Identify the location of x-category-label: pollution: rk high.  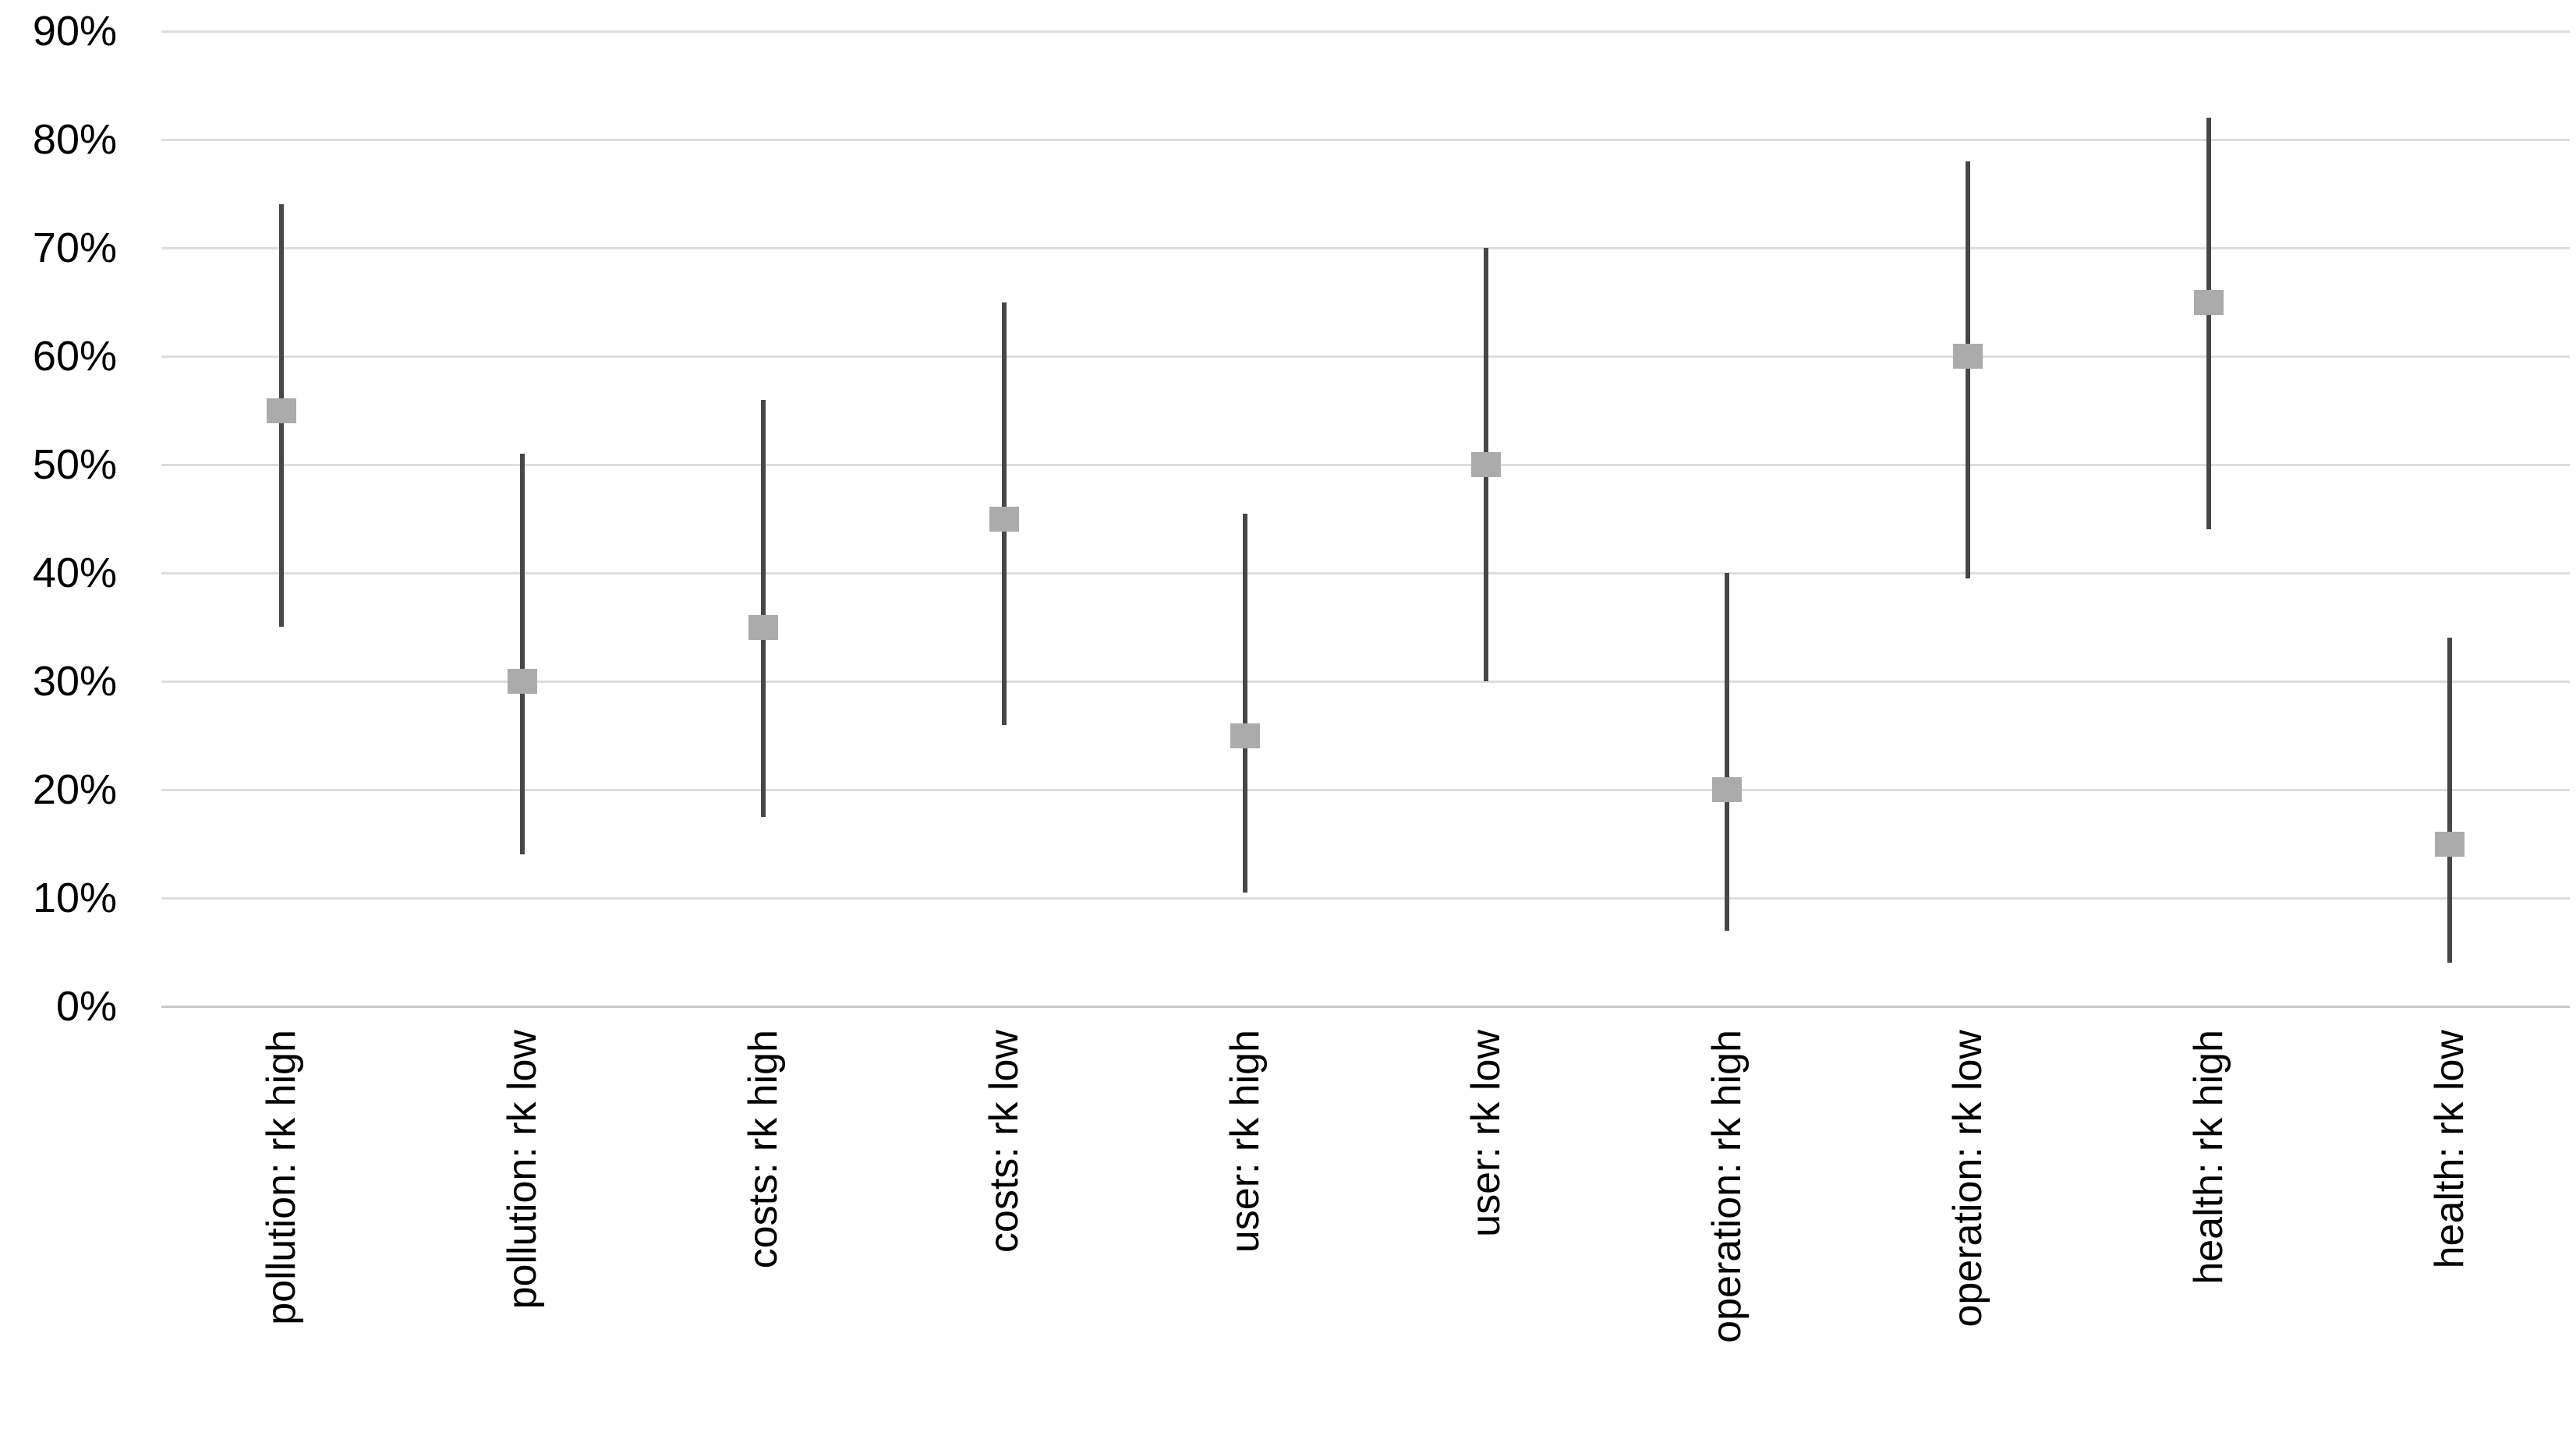
(282, 1178).